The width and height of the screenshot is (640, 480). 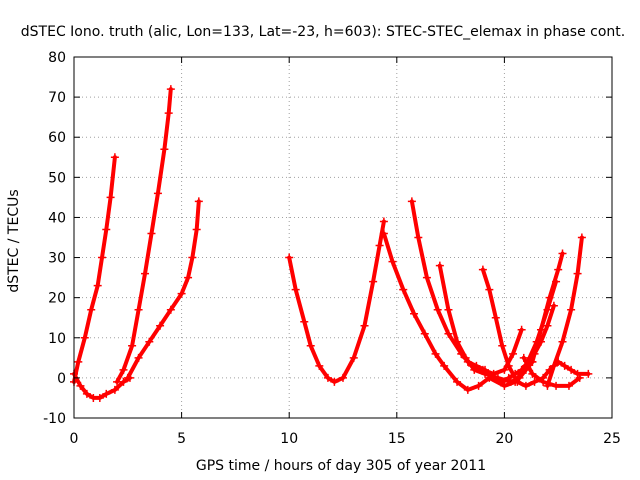 I want to click on x-tick-label: 20, so click(x=504, y=439).